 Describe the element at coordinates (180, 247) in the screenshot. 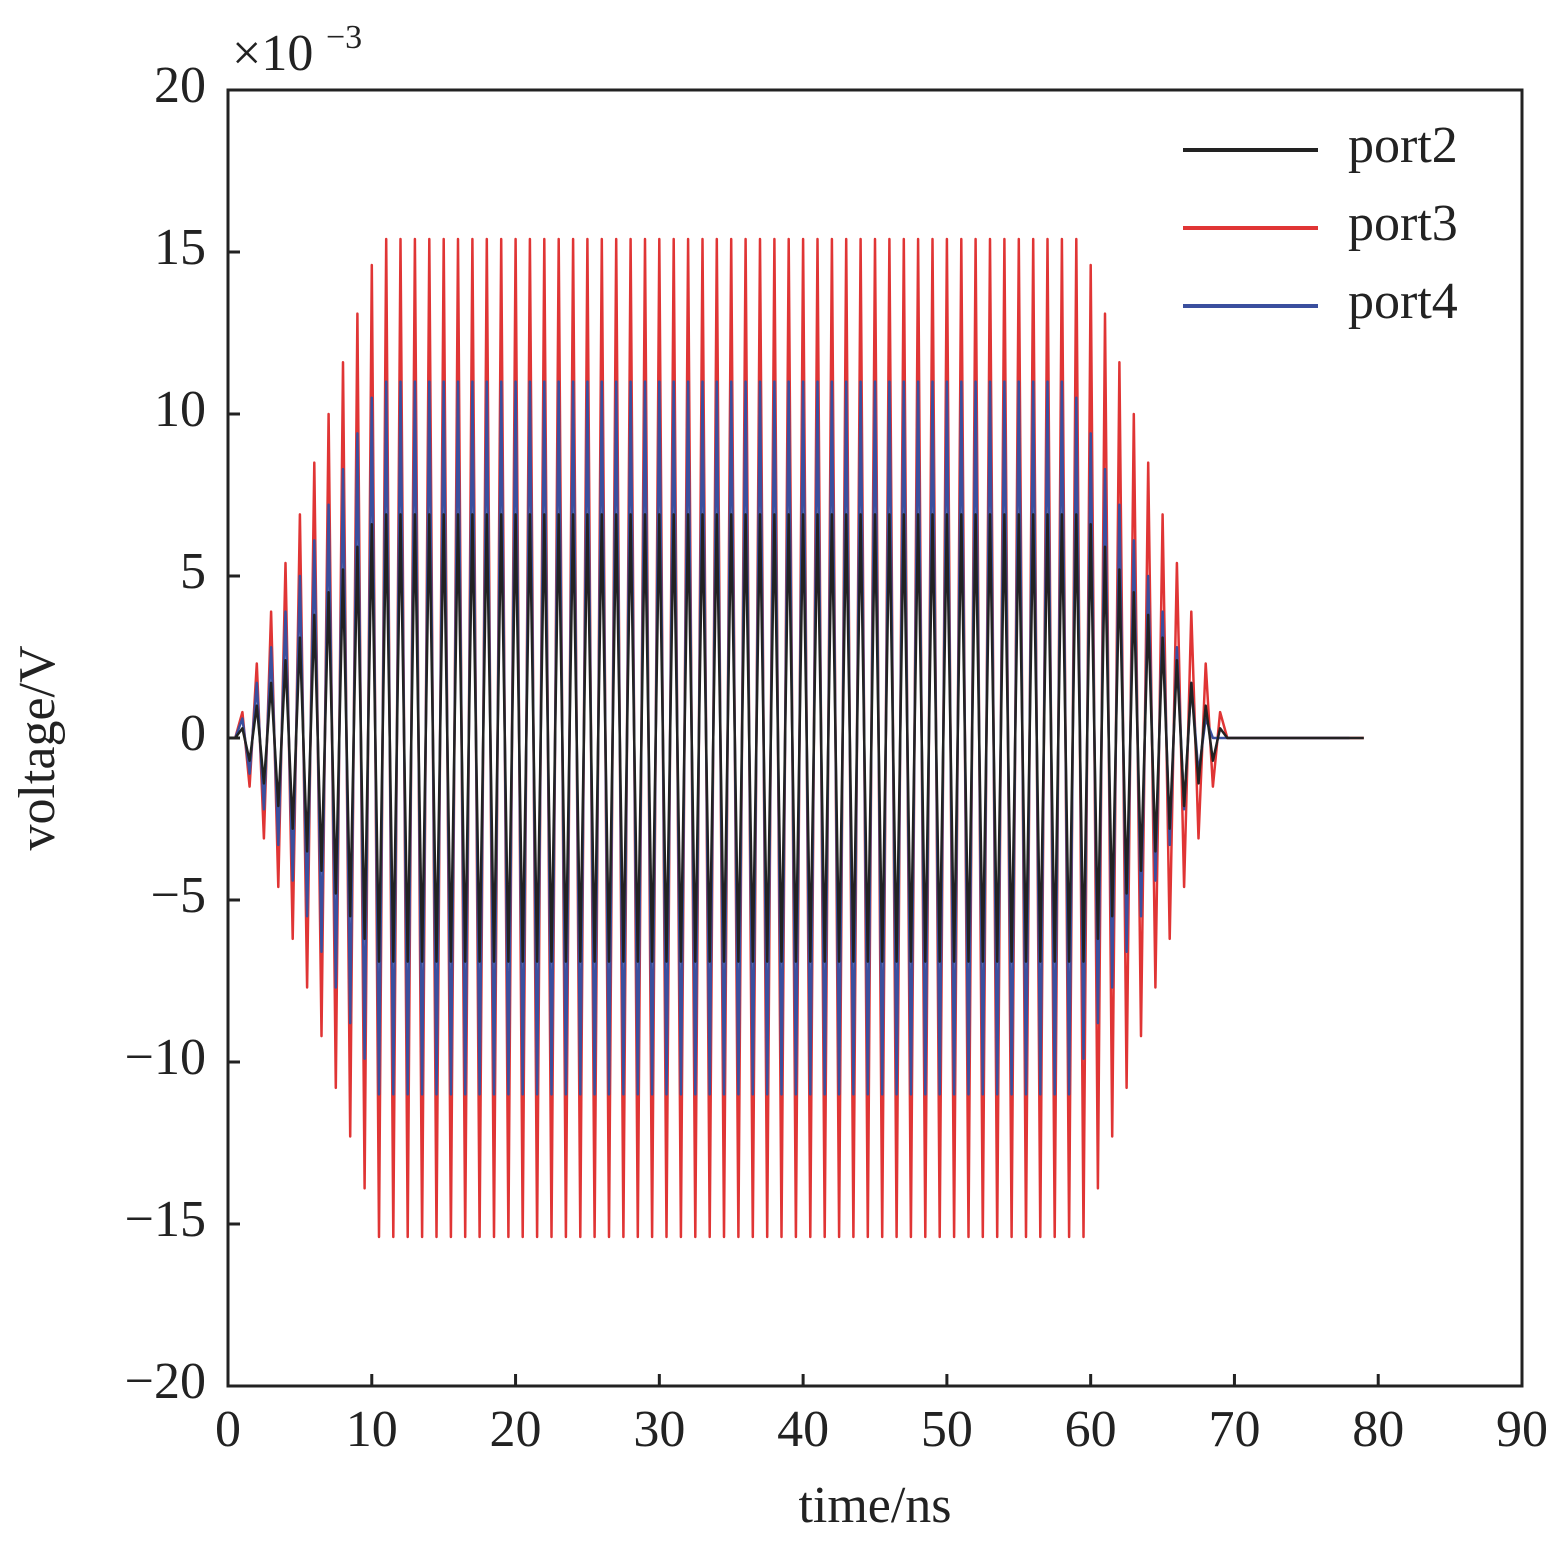

I see `y-tick-label: 15` at that location.